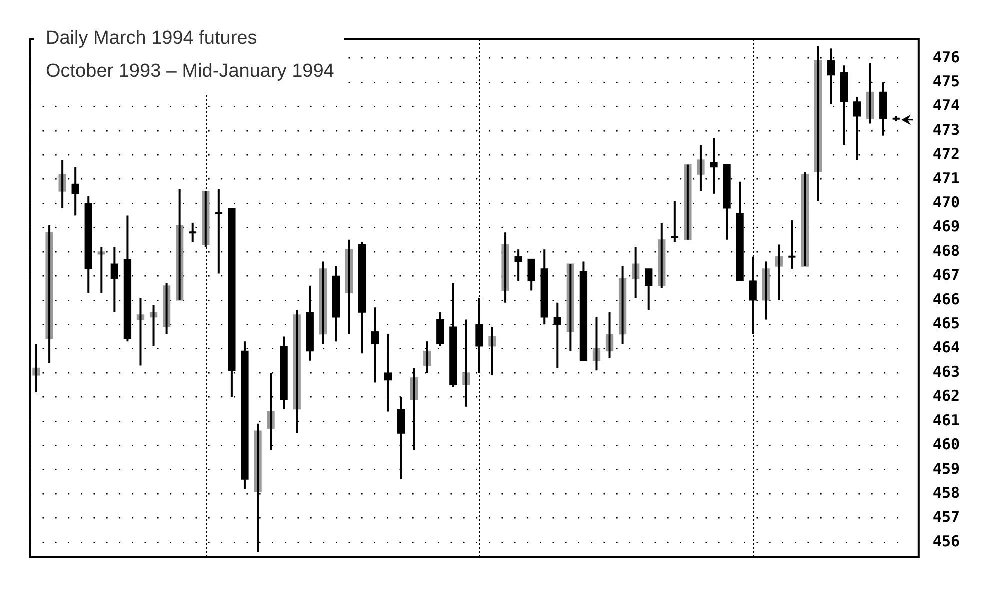 This screenshot has height=596, width=1000. What do you see at coordinates (946, 227) in the screenshot?
I see `y-tick-label: 469` at bounding box center [946, 227].